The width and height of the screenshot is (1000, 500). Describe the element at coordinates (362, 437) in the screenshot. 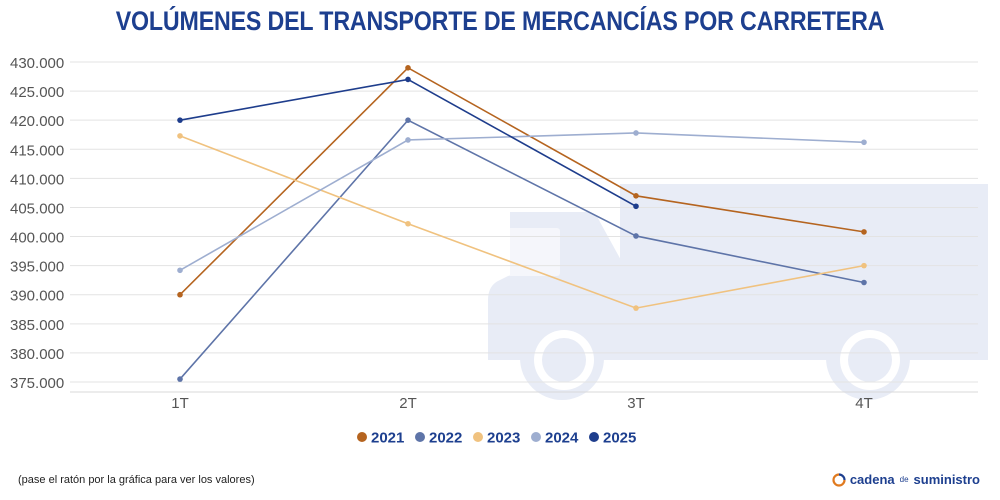

I see `legend-marker-2021` at that location.